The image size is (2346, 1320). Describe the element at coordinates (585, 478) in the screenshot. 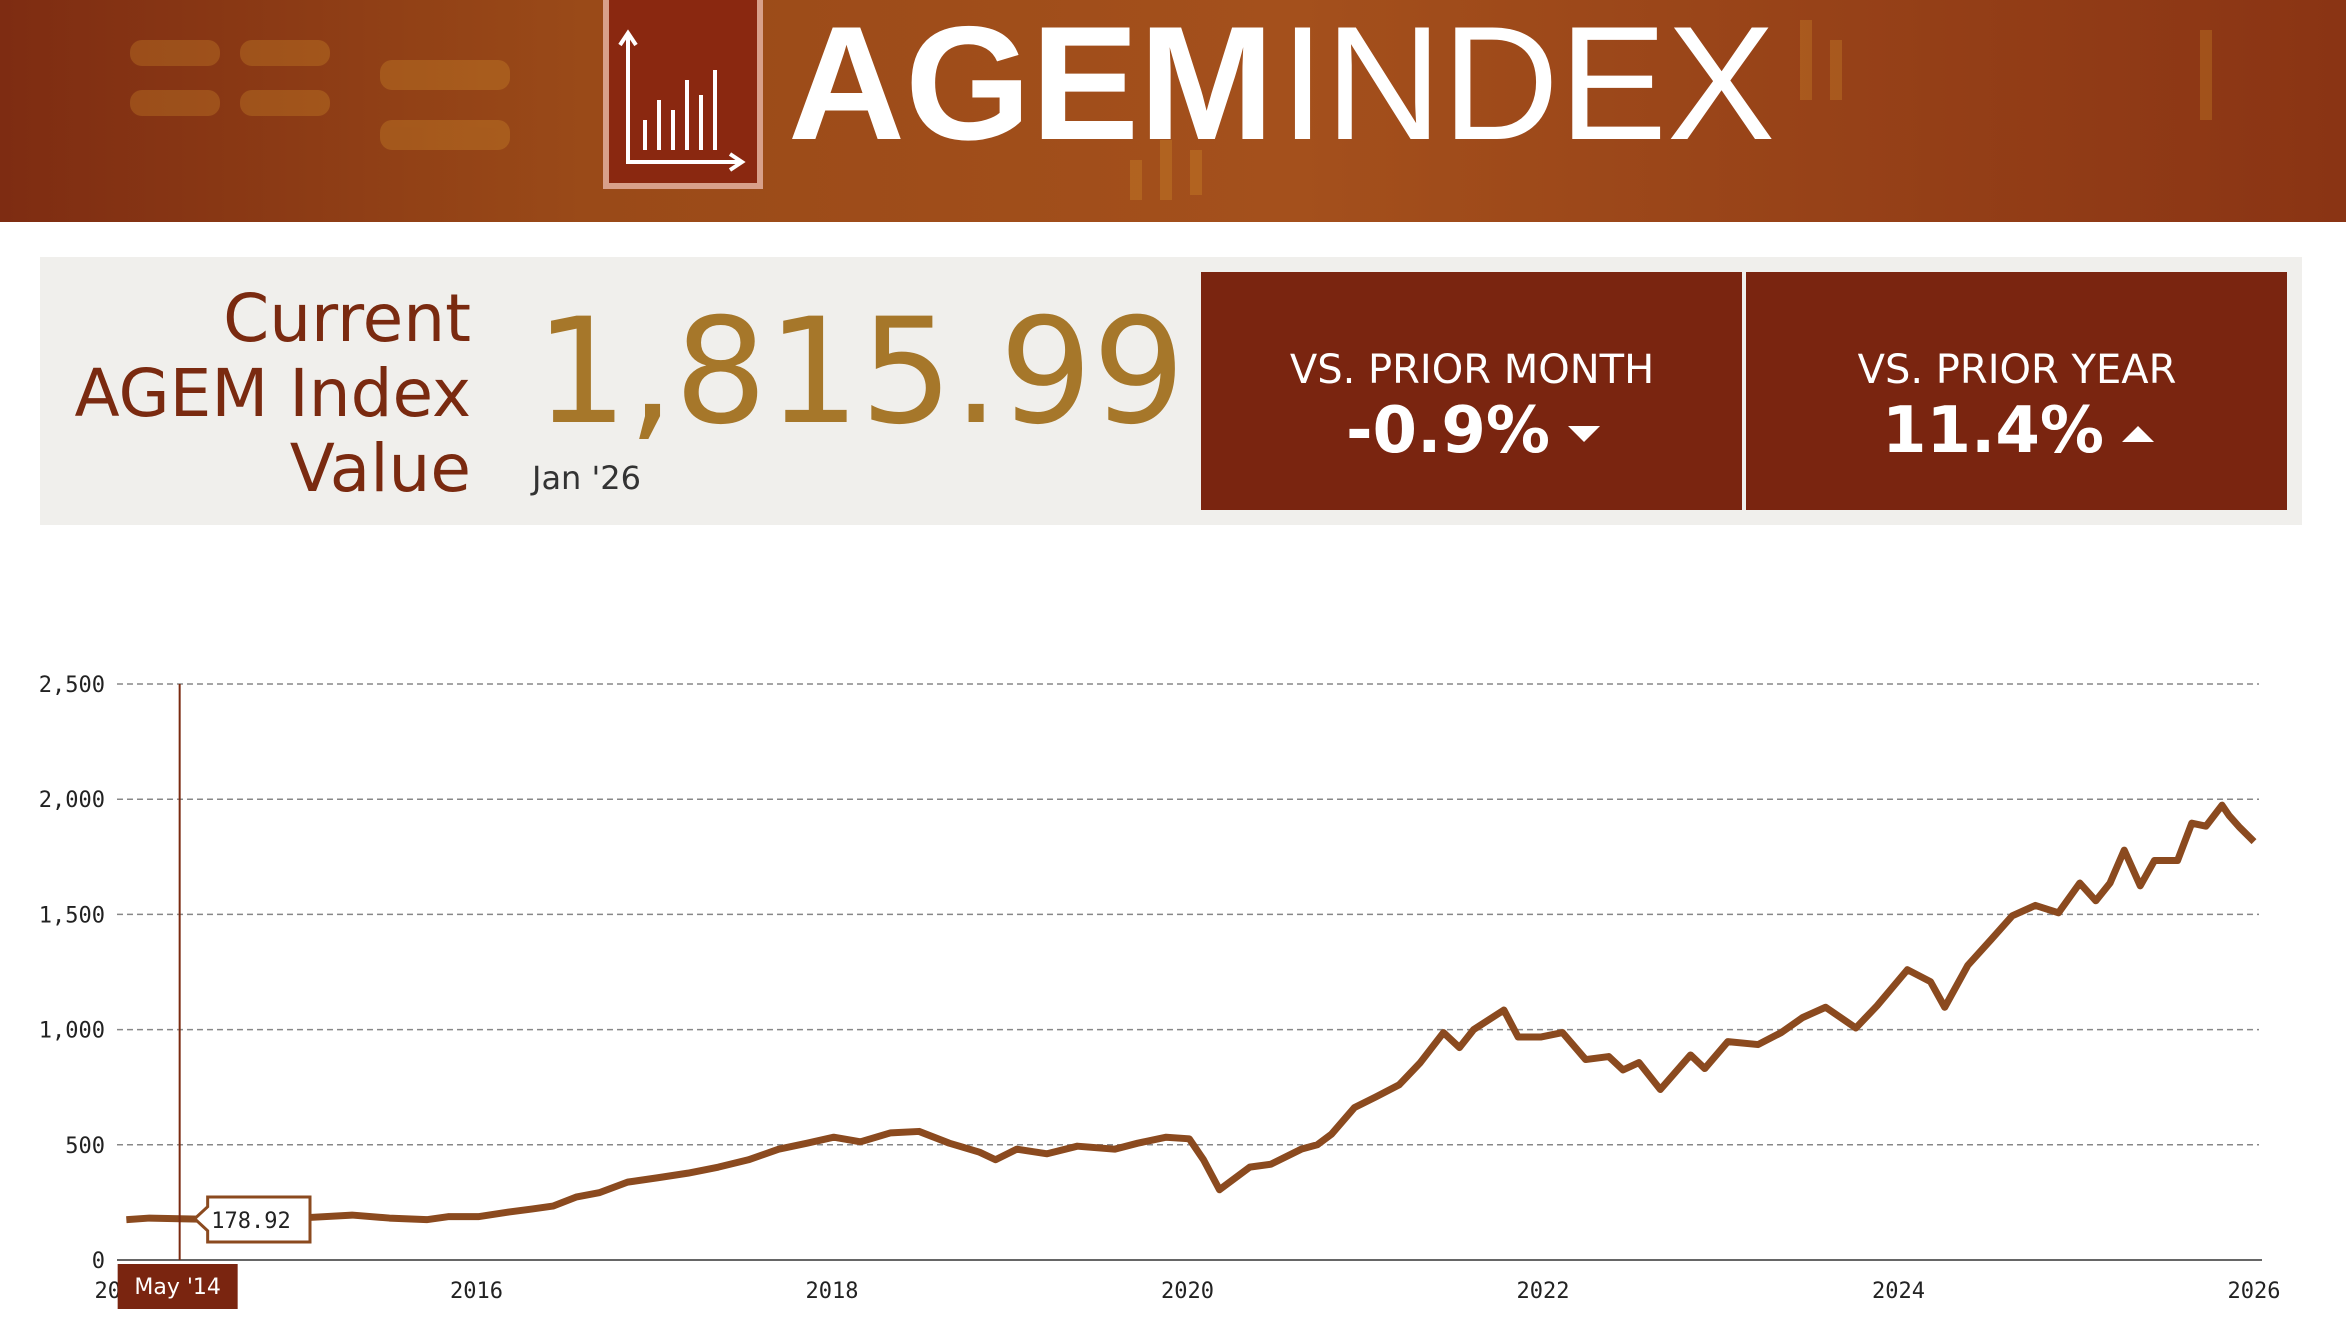

I see `current-date: Jan '26` at that location.